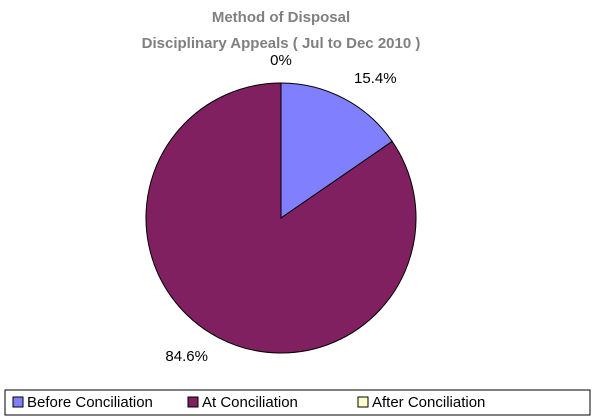 The width and height of the screenshot is (594, 416). I want to click on chart-title: Method of Disposal, so click(281, 17).